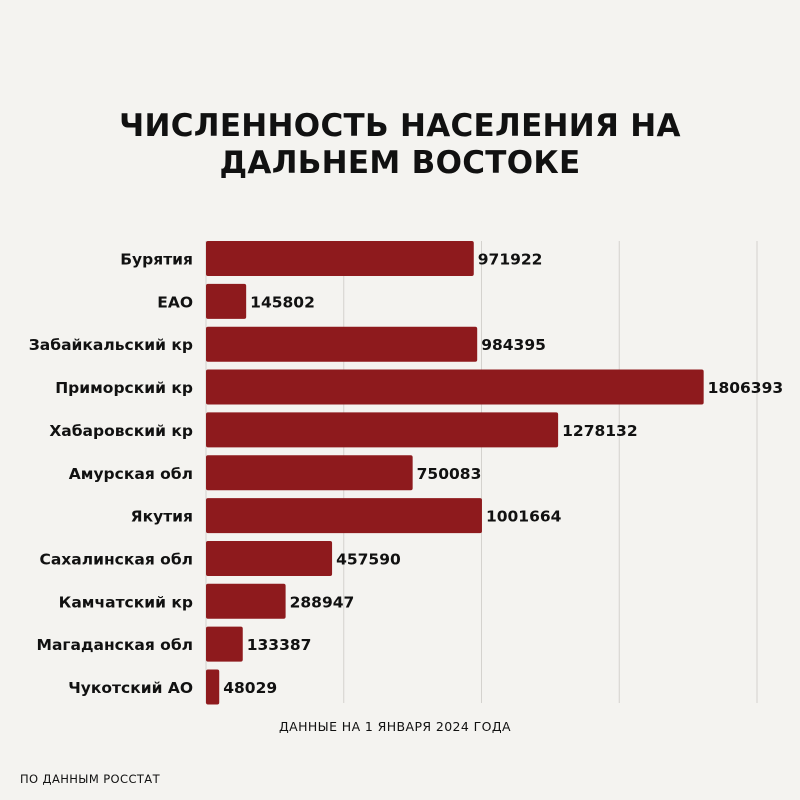 This screenshot has width=800, height=800. What do you see at coordinates (279, 645) in the screenshot?
I see `data-label: 133387` at bounding box center [279, 645].